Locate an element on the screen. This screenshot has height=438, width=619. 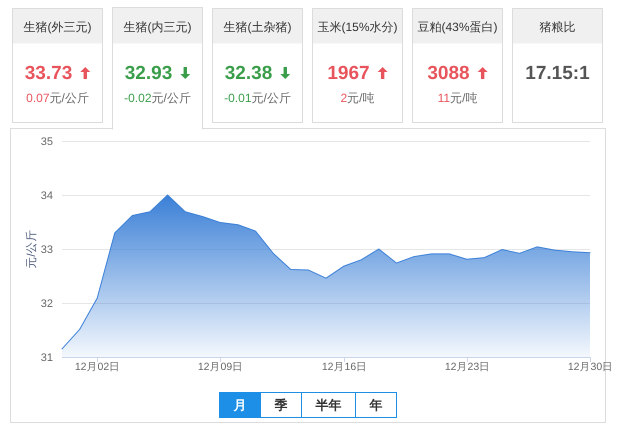
data-label: 11 is located at coordinates (444, 98).